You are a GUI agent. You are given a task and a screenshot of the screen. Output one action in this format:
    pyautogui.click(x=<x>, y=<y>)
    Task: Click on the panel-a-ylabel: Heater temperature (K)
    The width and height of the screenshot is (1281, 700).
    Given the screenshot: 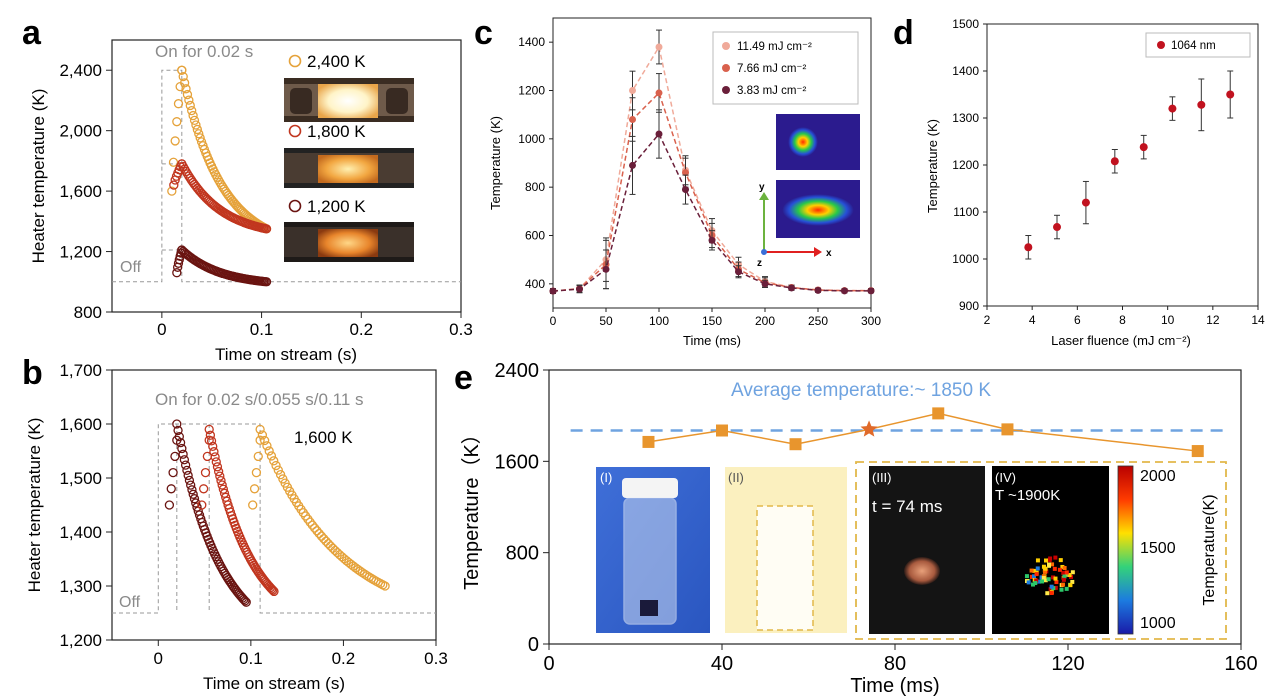 What is the action you would take?
    pyautogui.click(x=38, y=176)
    